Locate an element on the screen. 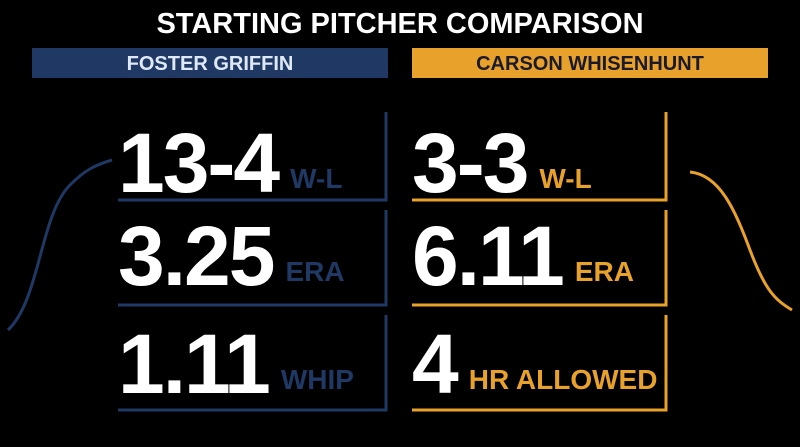 Image resolution: width=800 pixels, height=447 pixels. banner-right is located at coordinates (590, 63).